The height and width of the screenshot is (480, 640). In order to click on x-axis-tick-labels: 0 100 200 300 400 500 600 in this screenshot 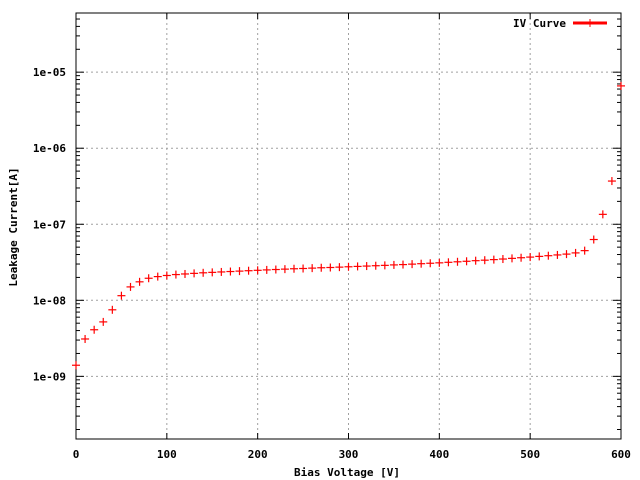, I will do `click(352, 454)`.